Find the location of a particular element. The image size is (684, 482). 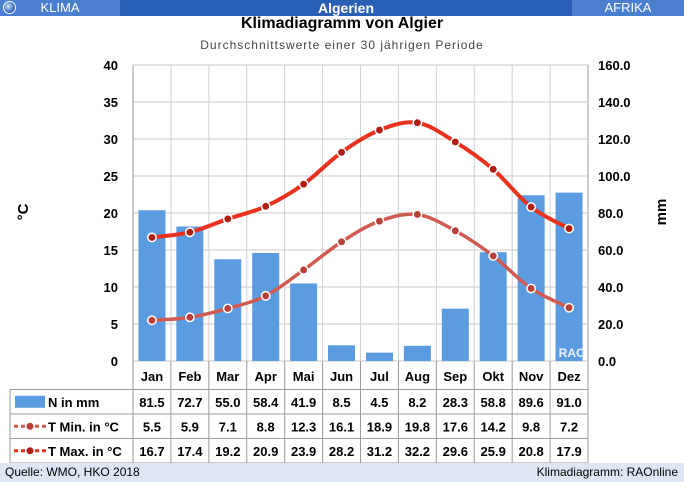

y-left-tick-label: 0 is located at coordinates (114, 361).